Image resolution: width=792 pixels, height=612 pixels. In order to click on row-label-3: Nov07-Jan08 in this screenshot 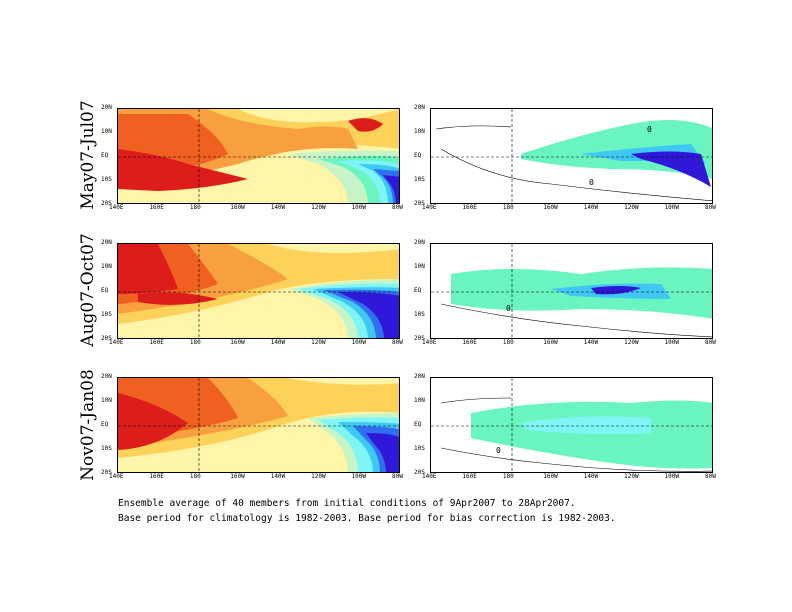, I will do `click(88, 425)`.